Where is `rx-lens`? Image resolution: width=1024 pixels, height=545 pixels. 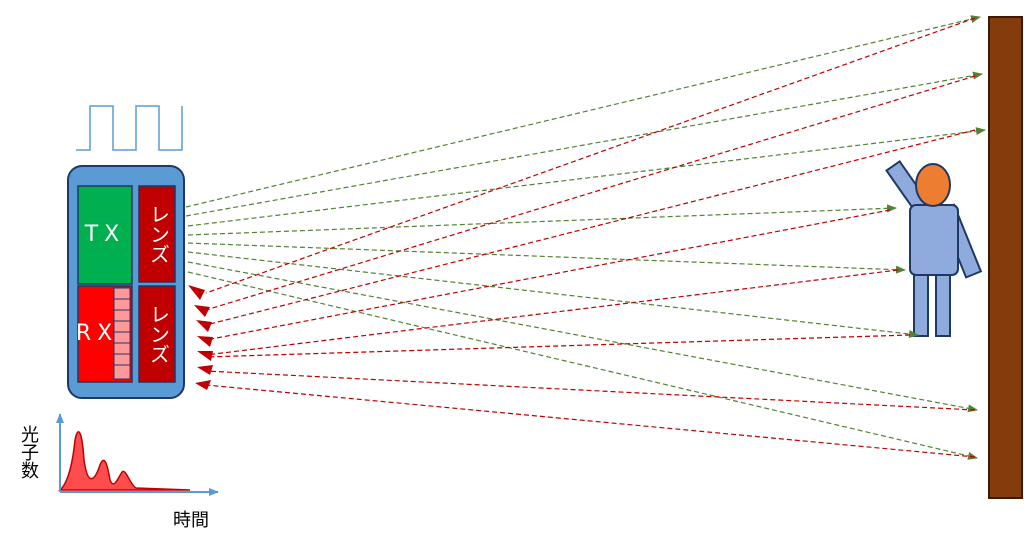
rx-lens is located at coordinates (157, 334).